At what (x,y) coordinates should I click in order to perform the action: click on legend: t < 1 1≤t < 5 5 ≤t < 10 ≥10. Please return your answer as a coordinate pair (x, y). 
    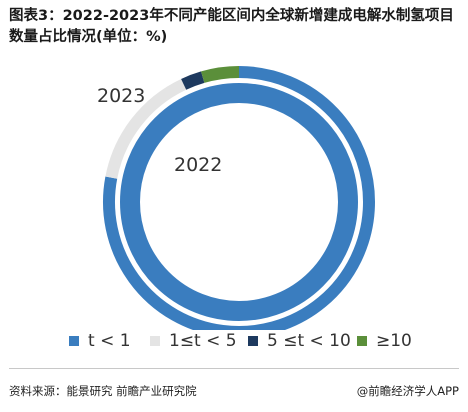
    Looking at the image, I should click on (234, 341).